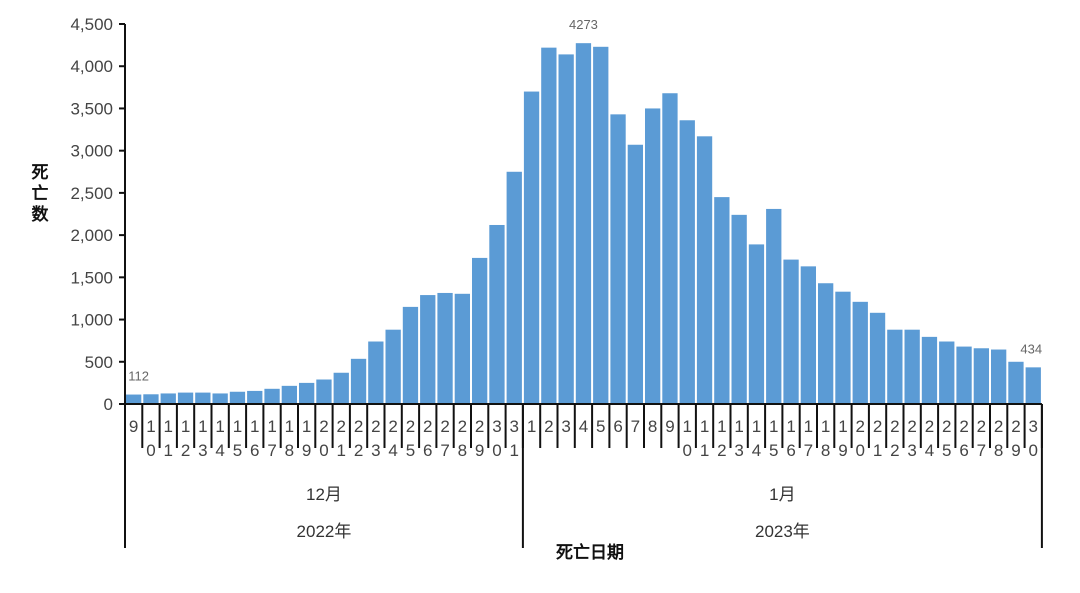  Describe the element at coordinates (635, 426) in the screenshot. I see `x-tick-label: 7` at that location.